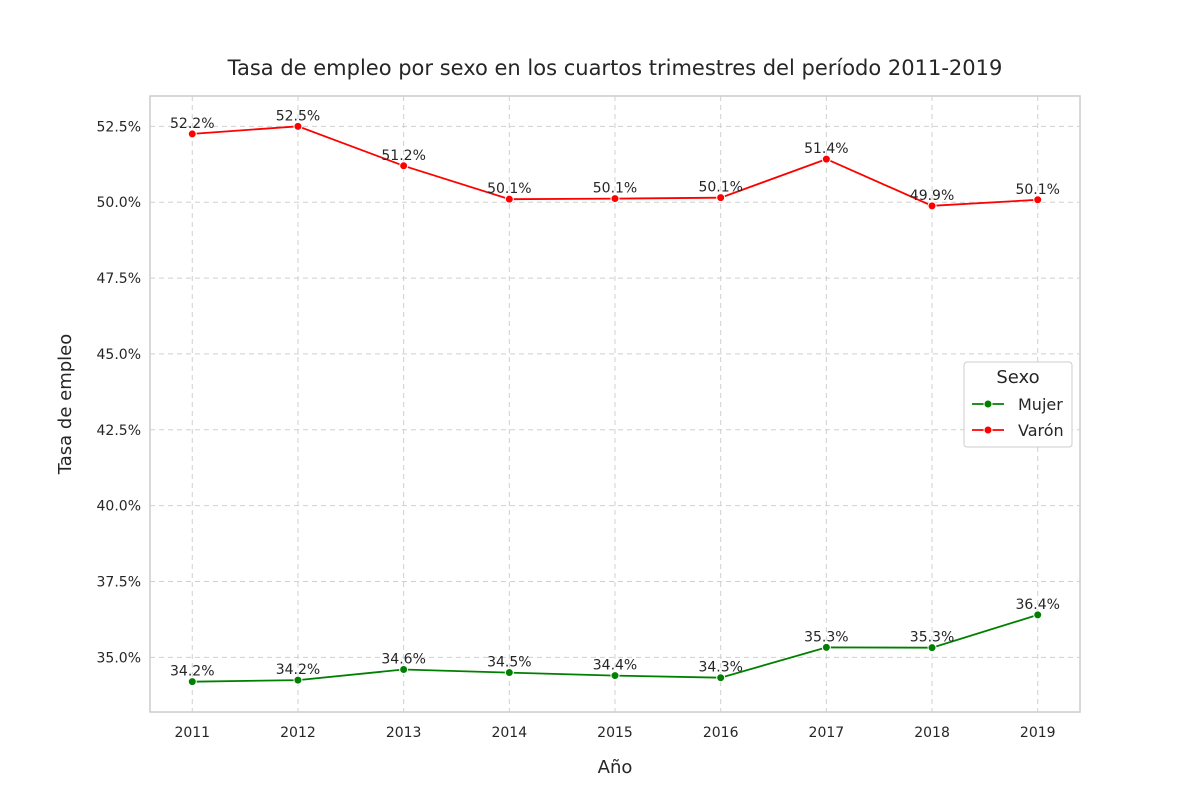 This screenshot has height=800, width=1200. What do you see at coordinates (192, 733) in the screenshot?
I see `x-tick-label: 2011` at bounding box center [192, 733].